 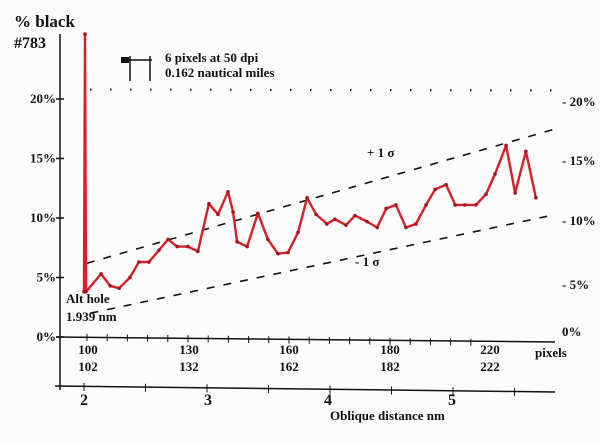 What do you see at coordinates (88, 349) in the screenshot?
I see `x-tick-label-pixels: 100` at bounding box center [88, 349].